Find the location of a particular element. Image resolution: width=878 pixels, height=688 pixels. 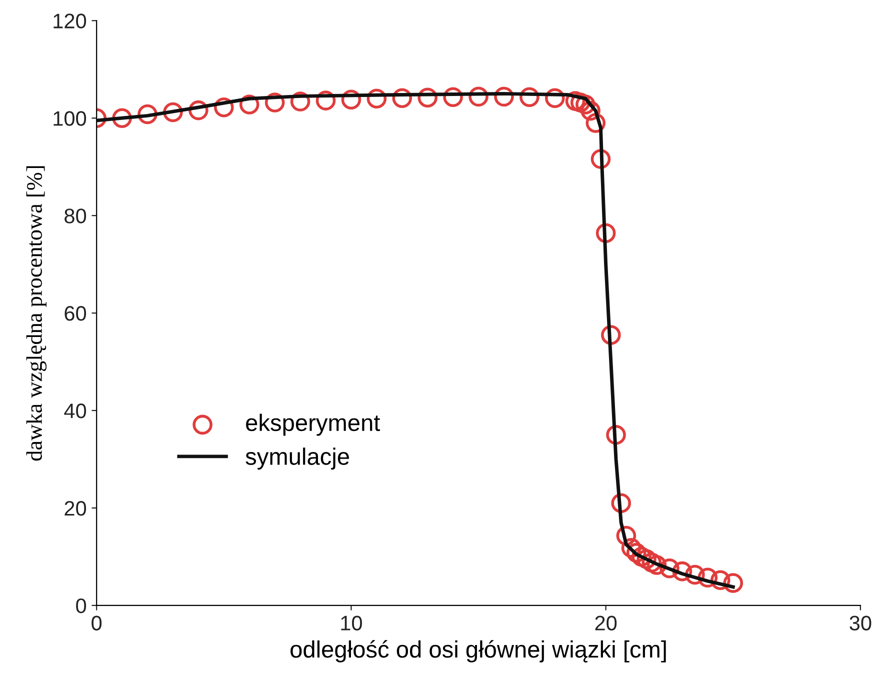

y-tick-label: 0 is located at coordinates (81, 606).